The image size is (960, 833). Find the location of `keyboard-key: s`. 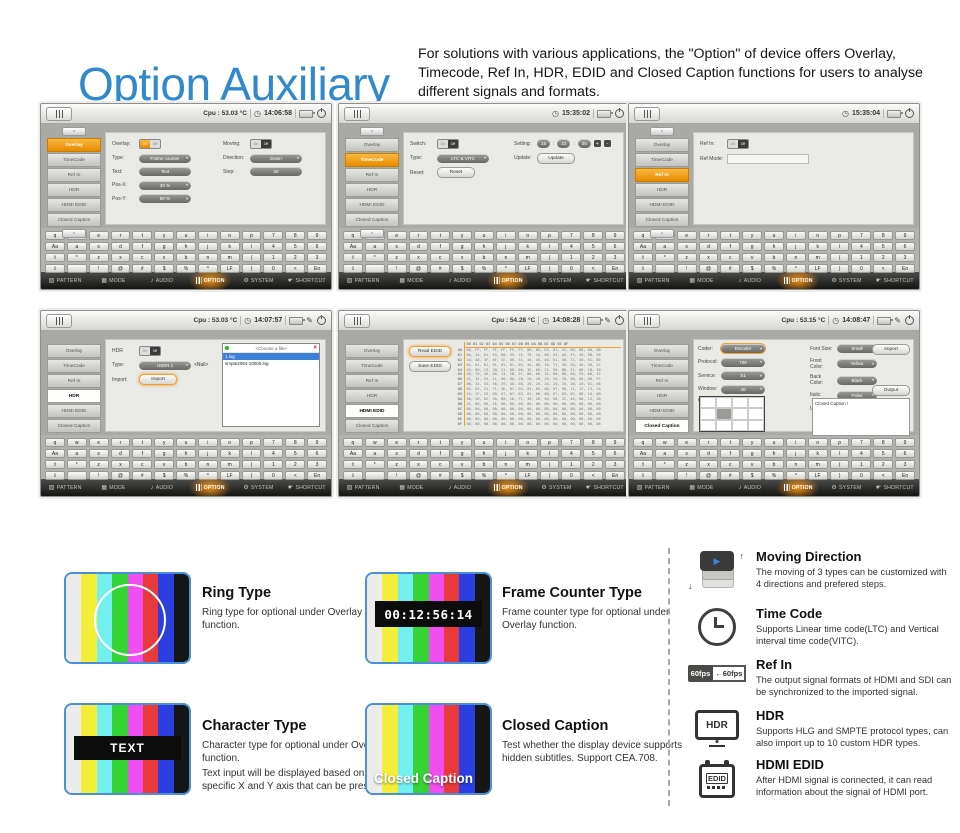

keyboard-key: s is located at coordinates (98, 453).